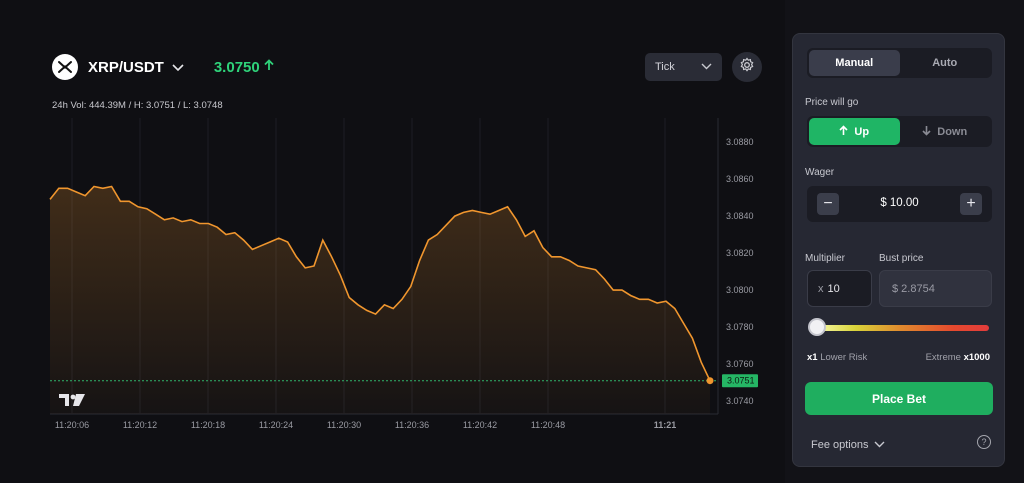 The height and width of the screenshot is (483, 1024). I want to click on help-icon: ?, so click(984, 442).